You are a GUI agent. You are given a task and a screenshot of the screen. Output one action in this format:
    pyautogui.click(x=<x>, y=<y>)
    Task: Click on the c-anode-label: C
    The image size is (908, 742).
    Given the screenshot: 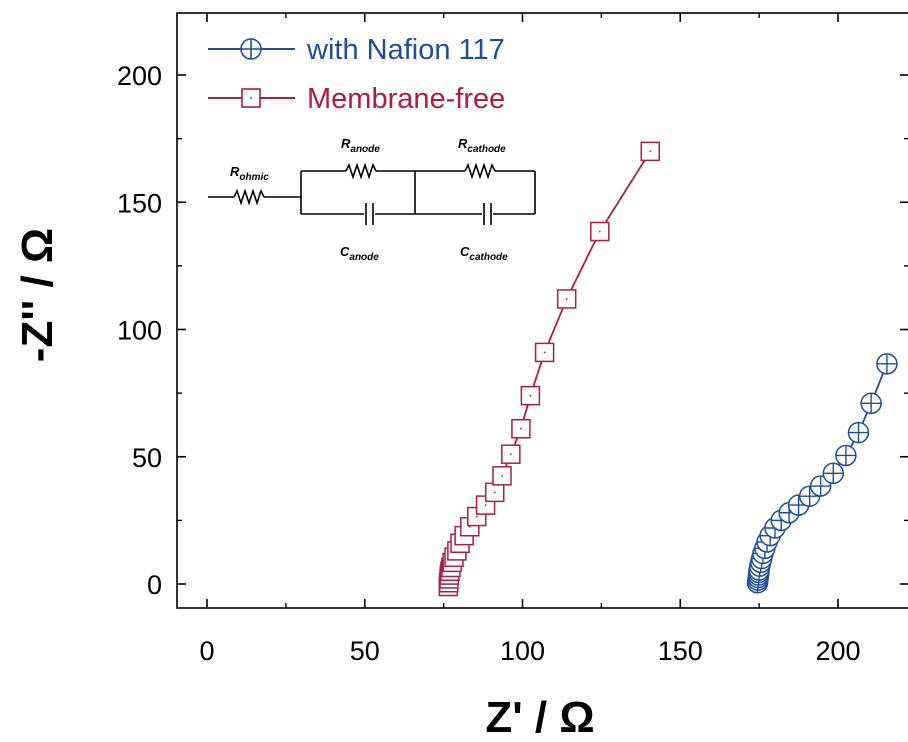 What is the action you would take?
    pyautogui.click(x=345, y=251)
    